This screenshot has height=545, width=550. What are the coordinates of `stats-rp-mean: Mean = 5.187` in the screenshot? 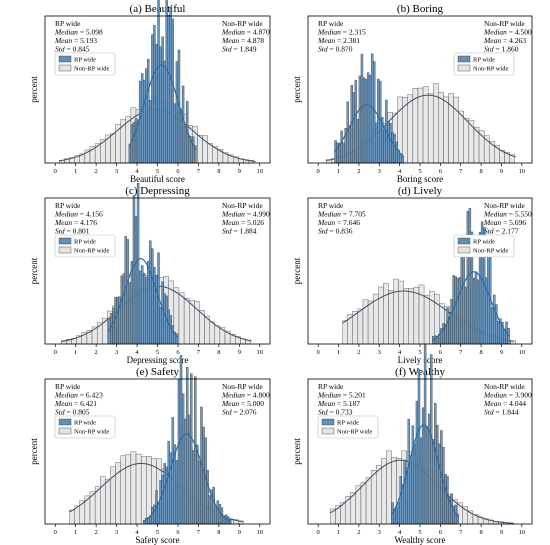 It's located at (338, 403).